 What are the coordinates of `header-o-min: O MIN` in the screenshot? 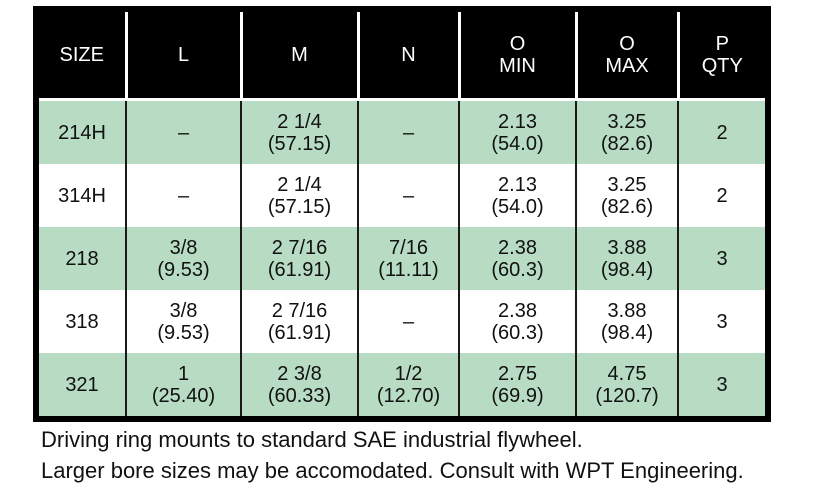 It's located at (516, 55).